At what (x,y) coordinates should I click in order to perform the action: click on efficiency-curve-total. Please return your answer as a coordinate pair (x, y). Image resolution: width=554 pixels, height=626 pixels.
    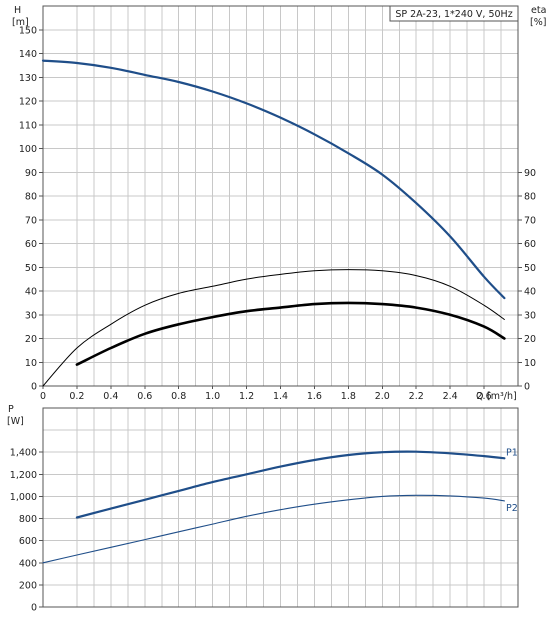
    Looking at the image, I should click on (290, 333).